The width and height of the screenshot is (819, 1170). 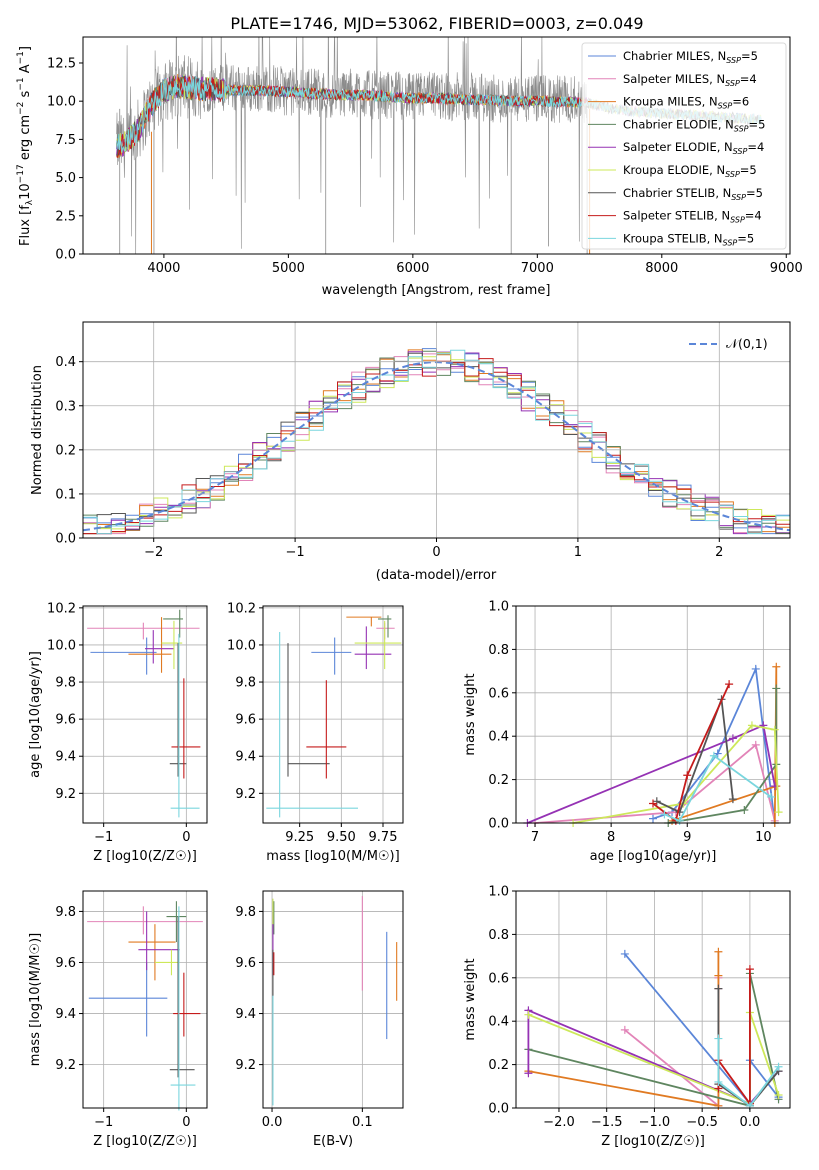 What do you see at coordinates (103, 837) in the screenshot?
I see `x-tick-label: −1` at bounding box center [103, 837].